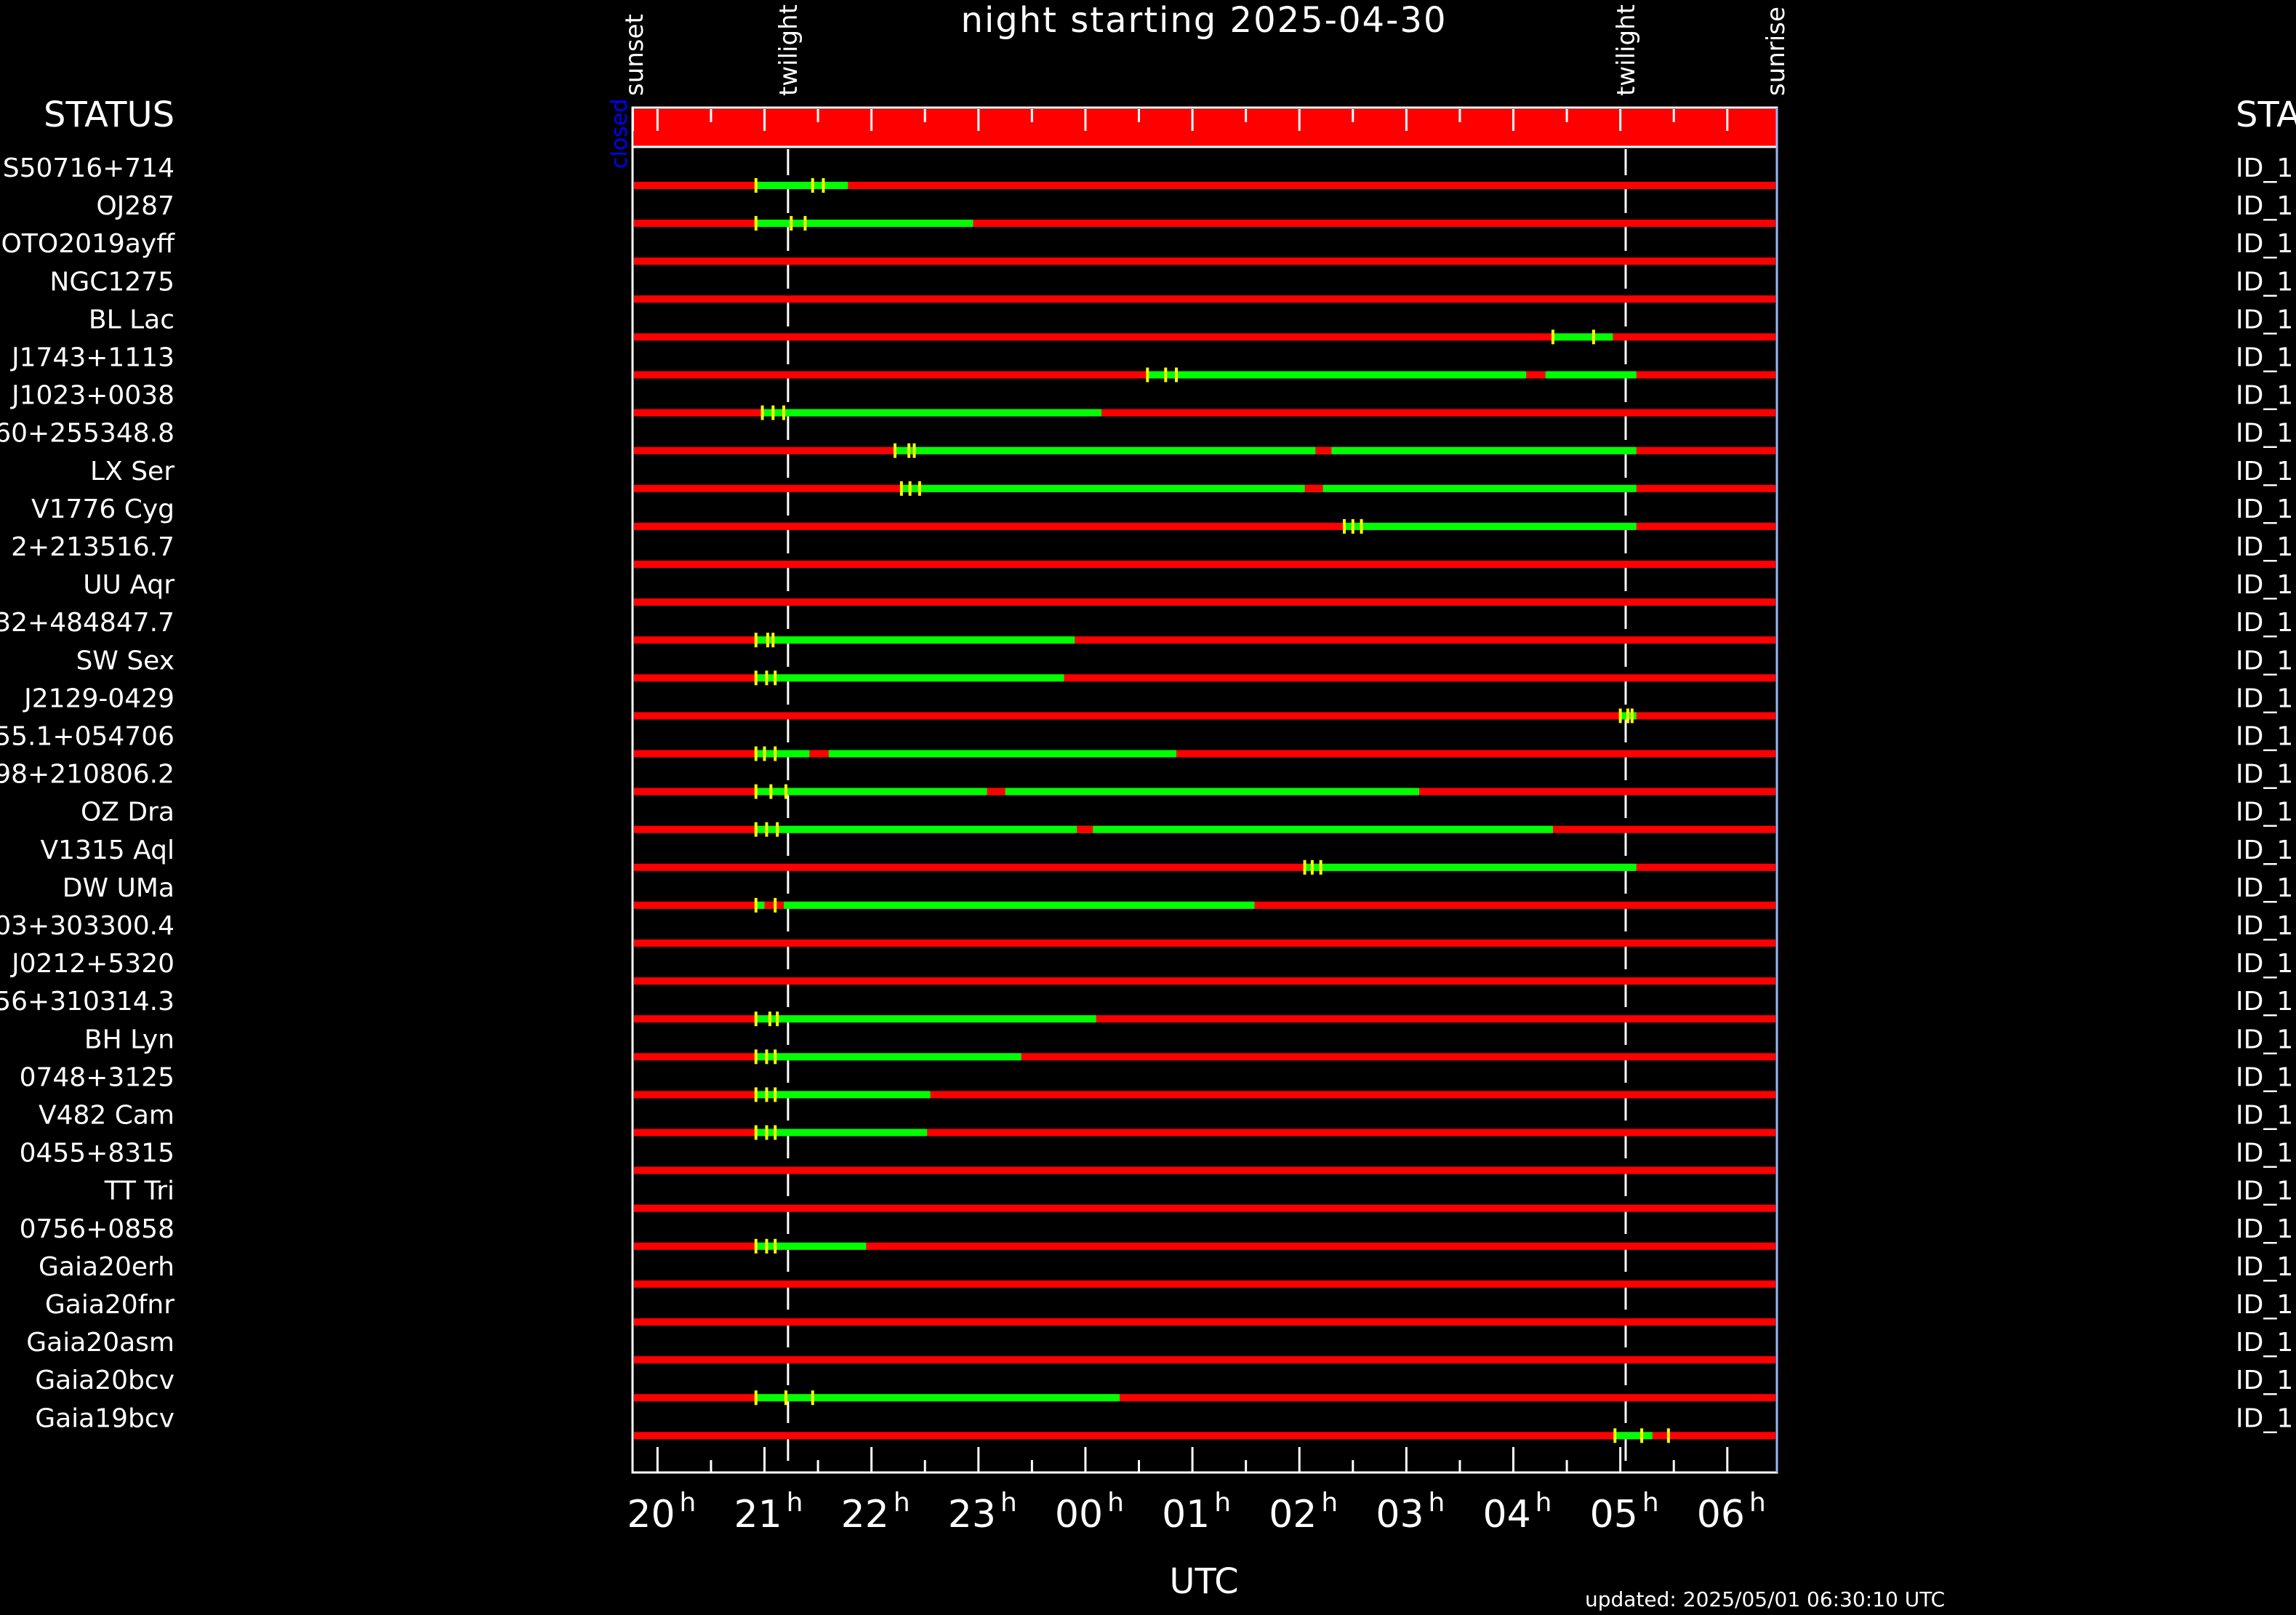 The image size is (2296, 1615). Describe the element at coordinates (661, 1512) in the screenshot. I see `x-tick-label: 20 h` at that location.